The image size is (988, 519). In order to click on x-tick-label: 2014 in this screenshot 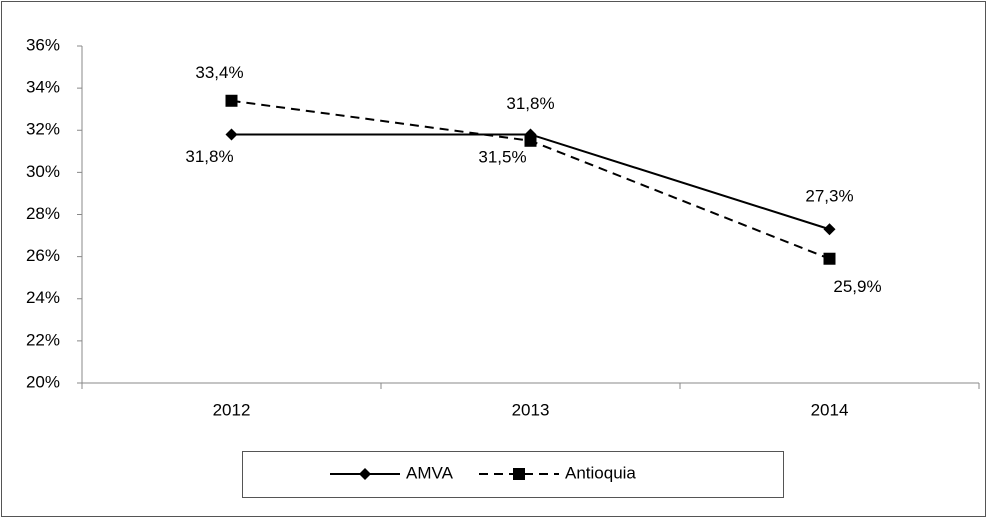, I will do `click(830, 409)`.